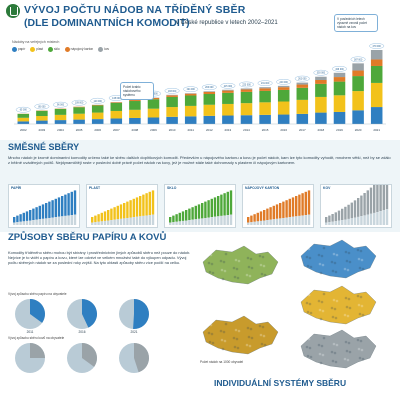  What do you see at coordinates (209, 110) in the screenshot?
I see `bar-segment-plast-2012` at bounding box center [209, 110].